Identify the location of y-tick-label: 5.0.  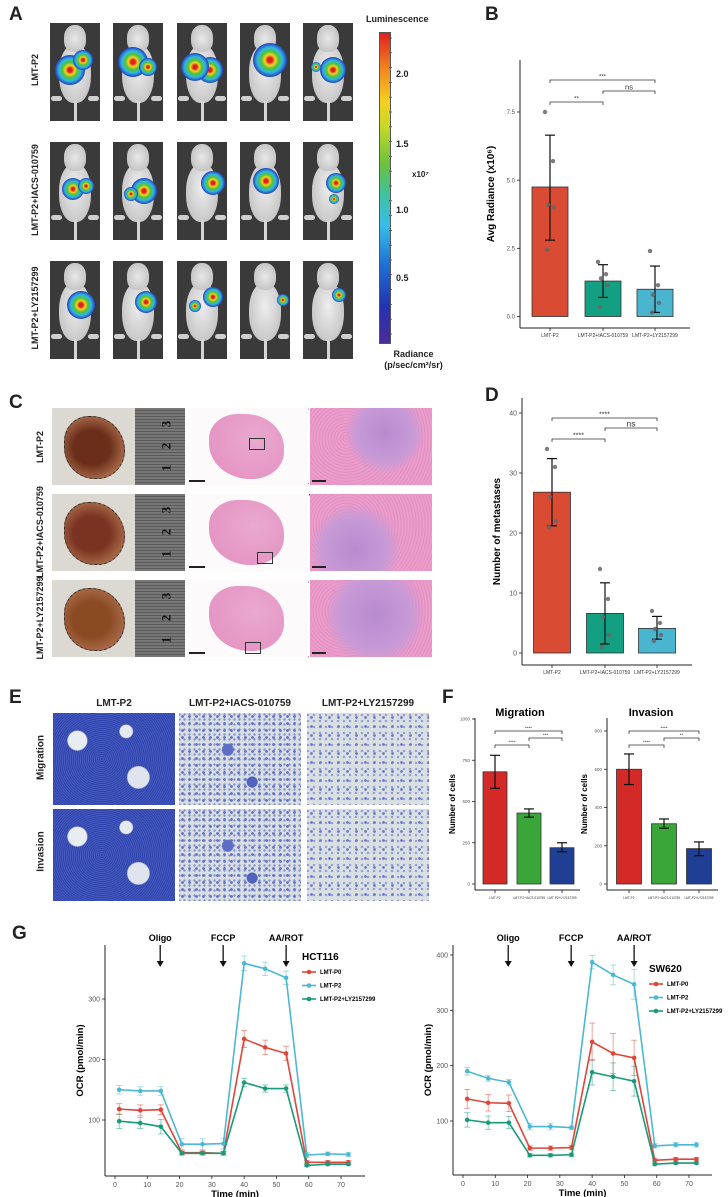
(511, 181).